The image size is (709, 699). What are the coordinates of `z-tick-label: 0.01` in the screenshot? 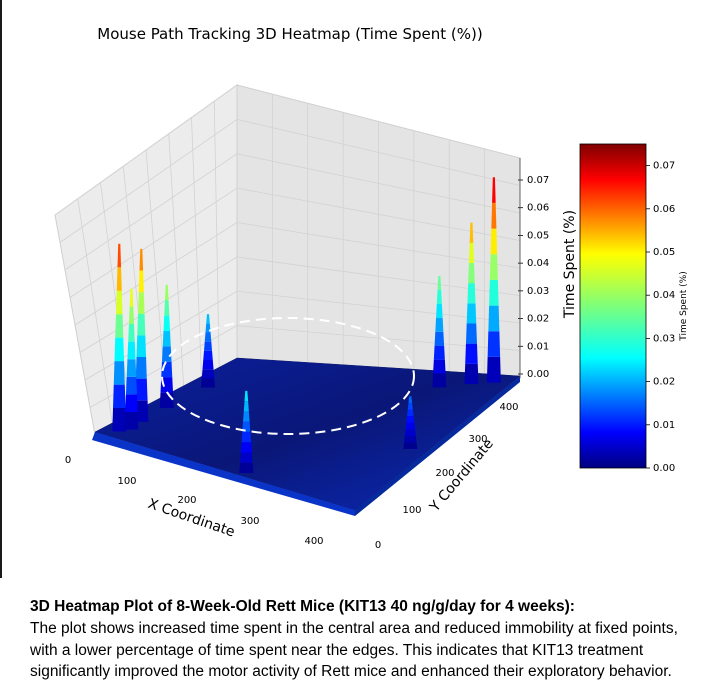 It's located at (538, 346).